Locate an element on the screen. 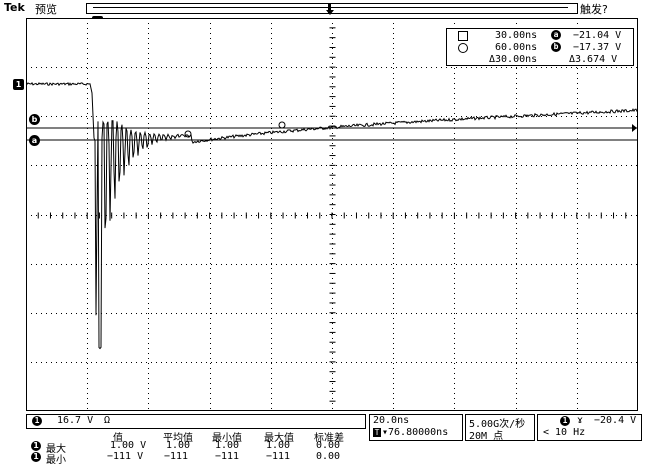 This screenshot has width=650, height=466. table-row: 1 最小 −111 V −111 −111 −111 0.00 is located at coordinates (198, 458).